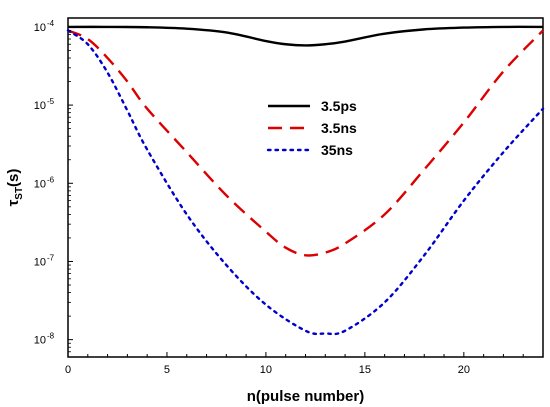  What do you see at coordinates (464, 370) in the screenshot?
I see `x-tick-label: 20` at bounding box center [464, 370].